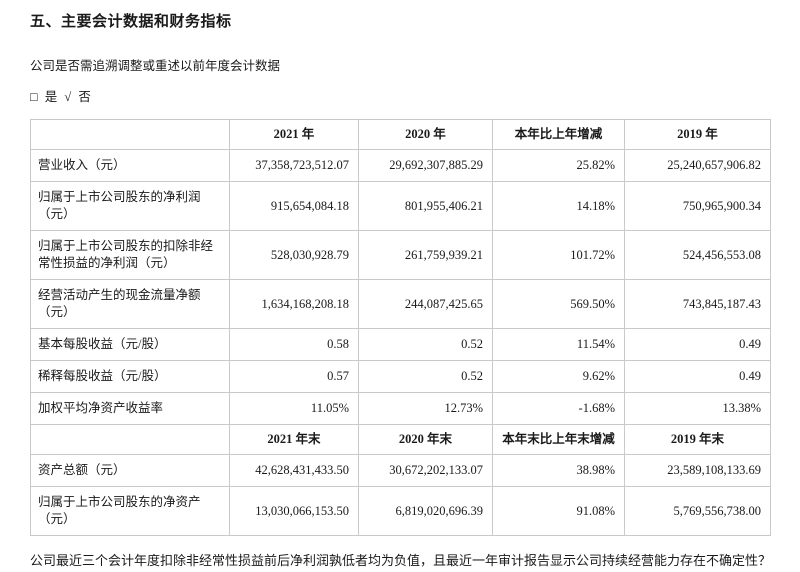 The height and width of the screenshot is (572, 800). I want to click on cell-value: 101.72%, so click(558, 255).